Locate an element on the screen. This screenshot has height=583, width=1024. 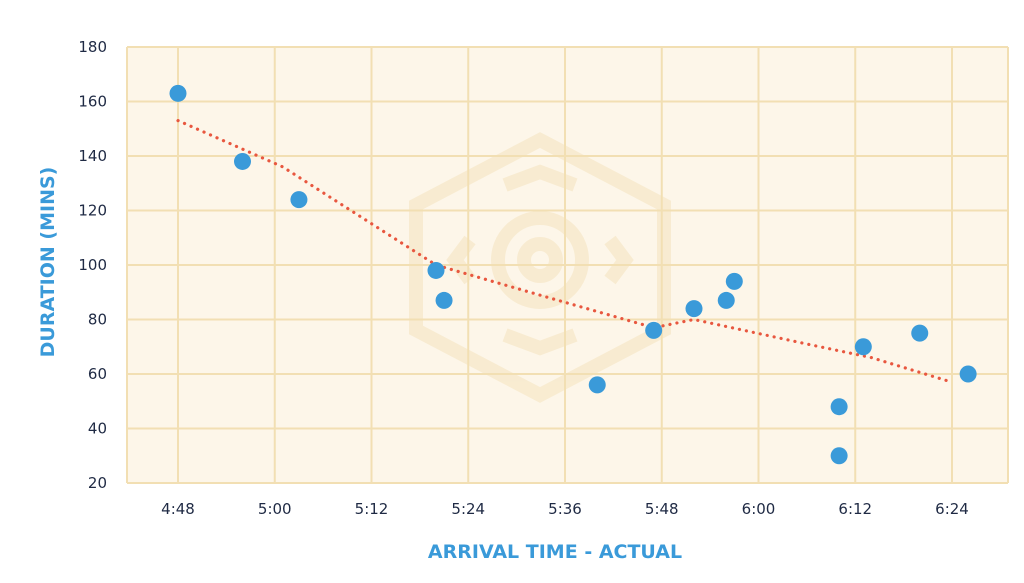
y-tick-label: 100 is located at coordinates (92, 265).